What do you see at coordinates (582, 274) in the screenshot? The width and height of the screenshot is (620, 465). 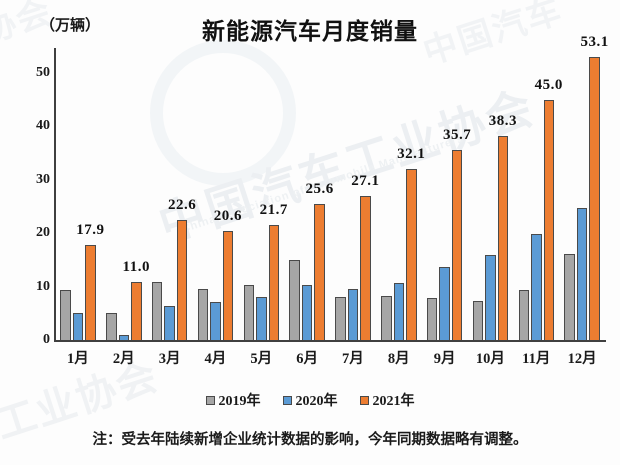 I see `bar-2020-12月` at bounding box center [582, 274].